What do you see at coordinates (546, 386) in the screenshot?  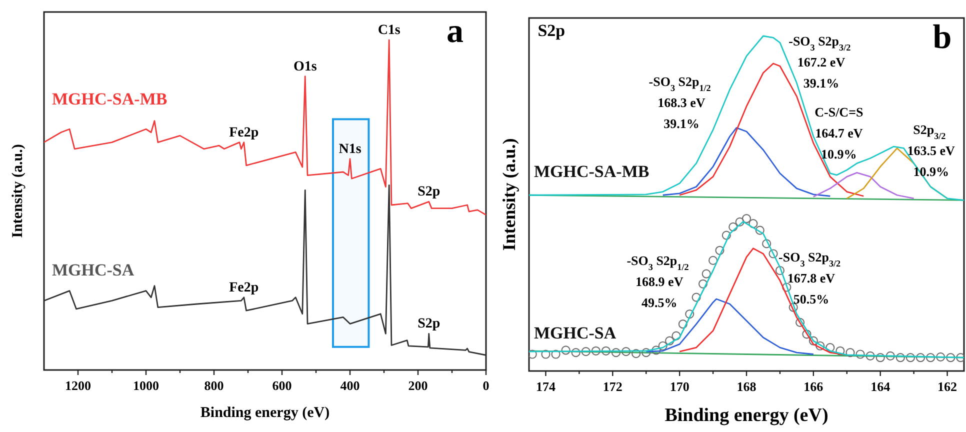 I see `x-tick-label: 174` at bounding box center [546, 386].